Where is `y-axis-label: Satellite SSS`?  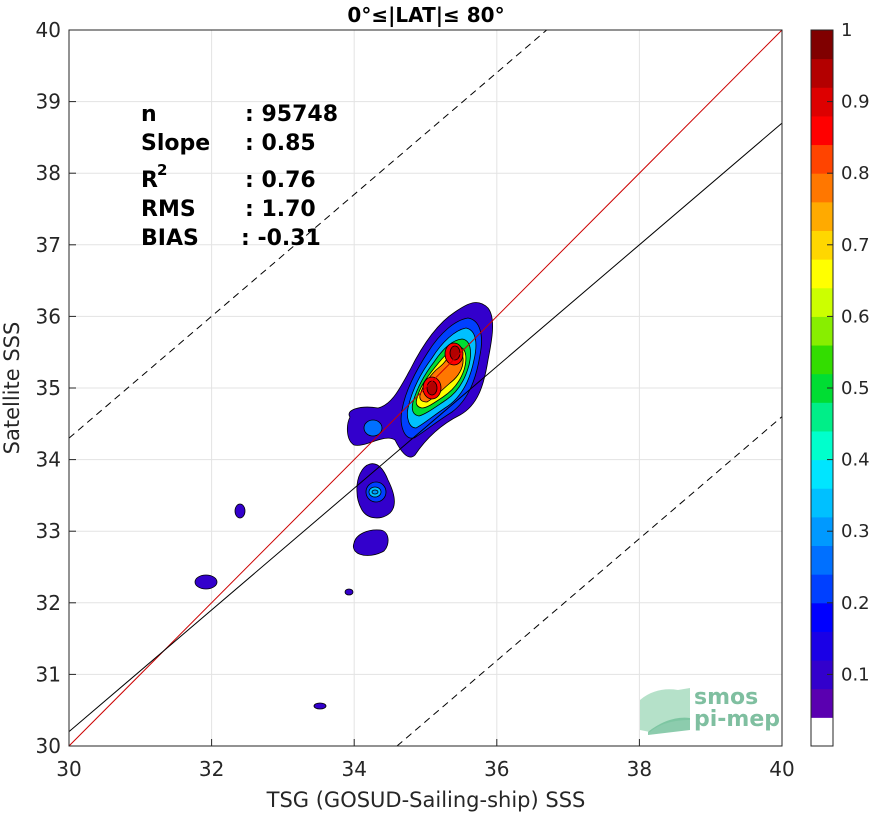
y-axis-label: Satellite SSS is located at coordinates (12, 388).